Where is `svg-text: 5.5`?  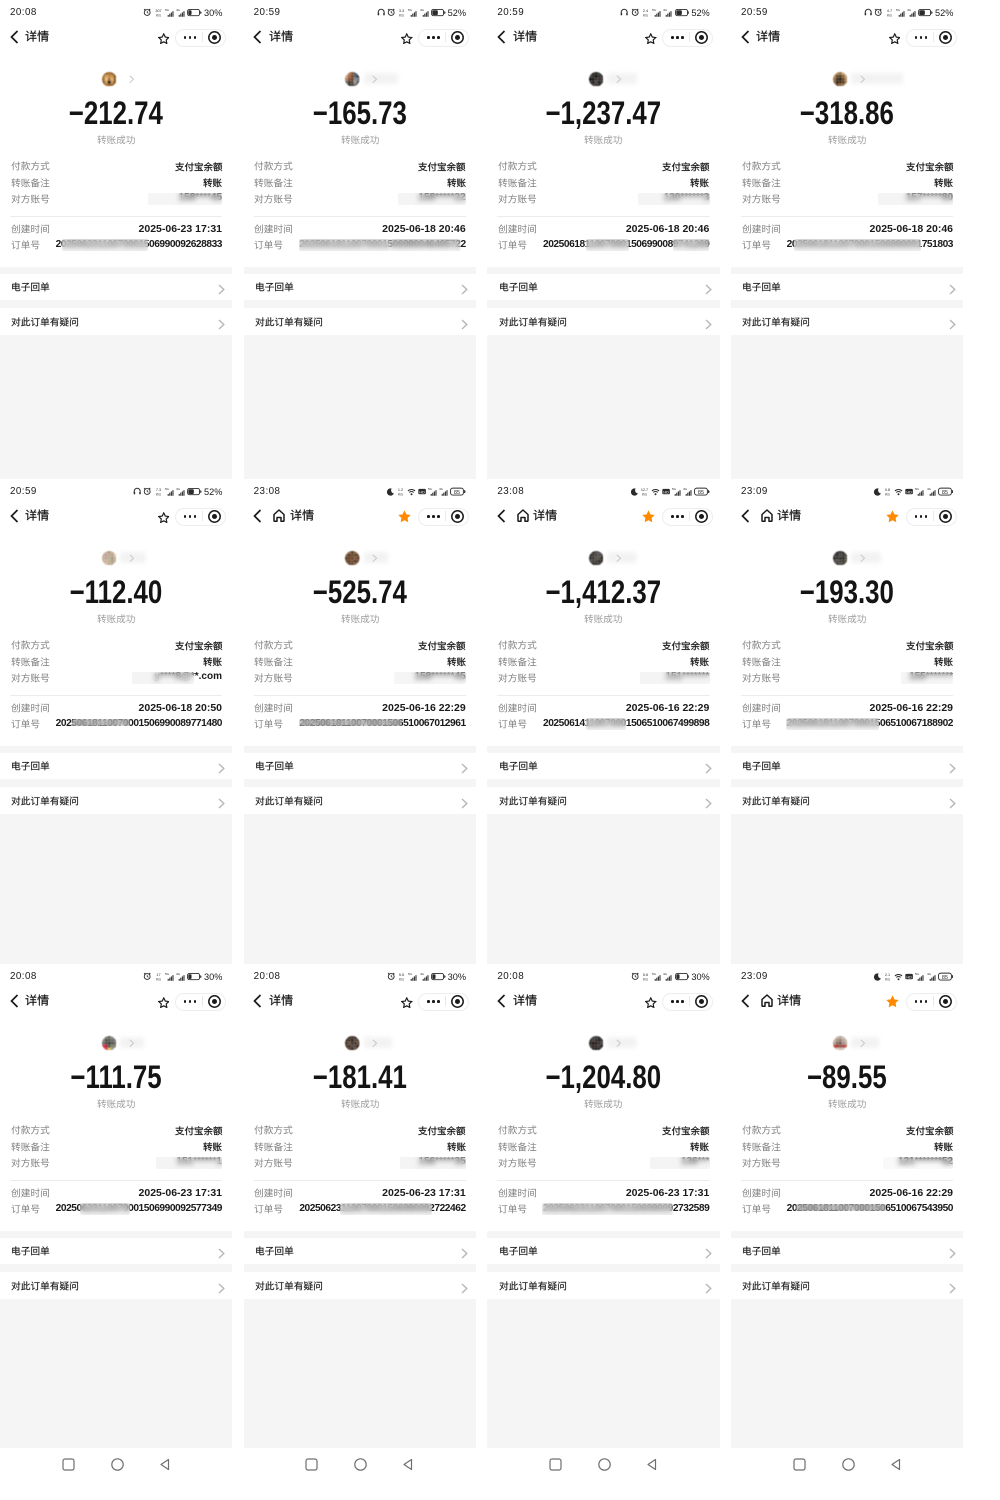 svg-text: 5.5 is located at coordinates (401, 975).